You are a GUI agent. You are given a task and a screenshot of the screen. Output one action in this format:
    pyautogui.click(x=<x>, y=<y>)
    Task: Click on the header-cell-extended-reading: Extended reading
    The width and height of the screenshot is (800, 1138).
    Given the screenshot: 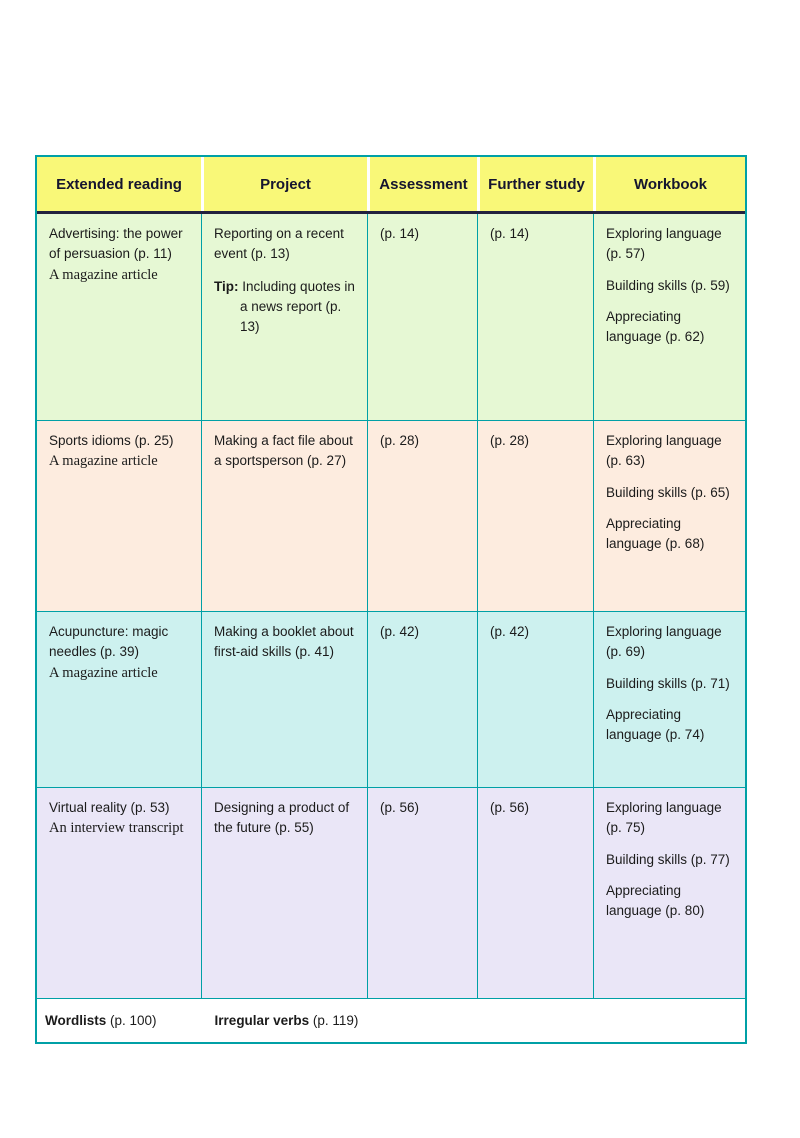 What is the action you would take?
    pyautogui.click(x=119, y=184)
    